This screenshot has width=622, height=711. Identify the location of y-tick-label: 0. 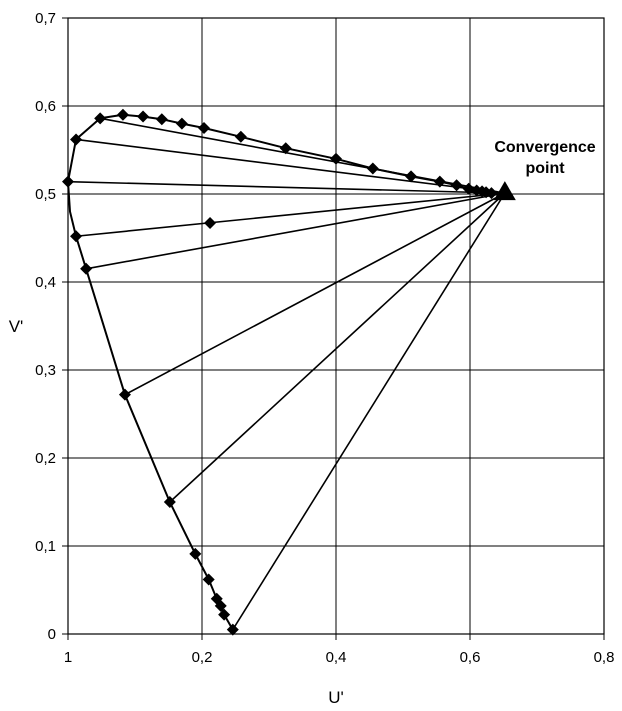
(52, 634).